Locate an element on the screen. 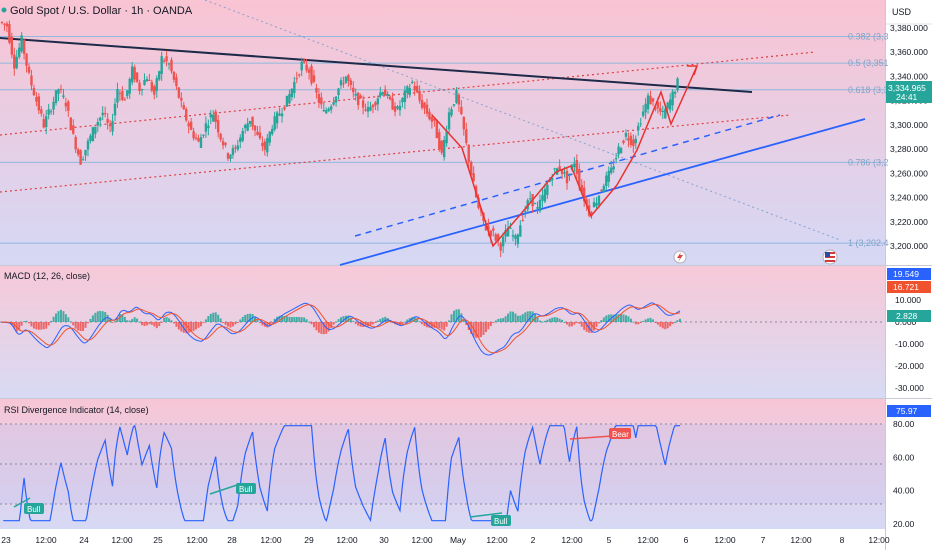  svg-text: Bull is located at coordinates (501, 521).